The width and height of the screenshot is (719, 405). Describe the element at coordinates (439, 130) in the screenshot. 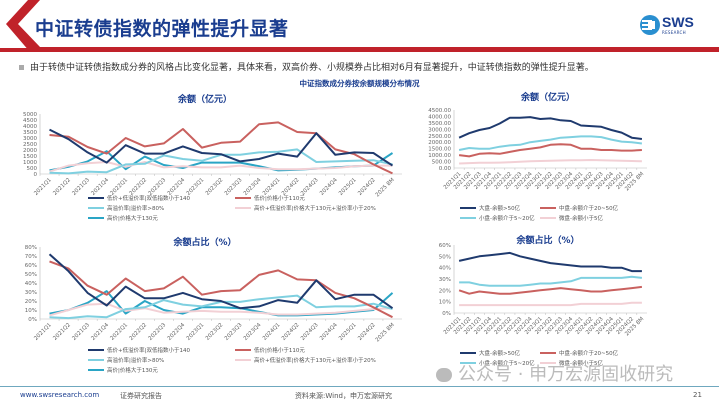

I see `y-tick-label: 3000.00` at that location.